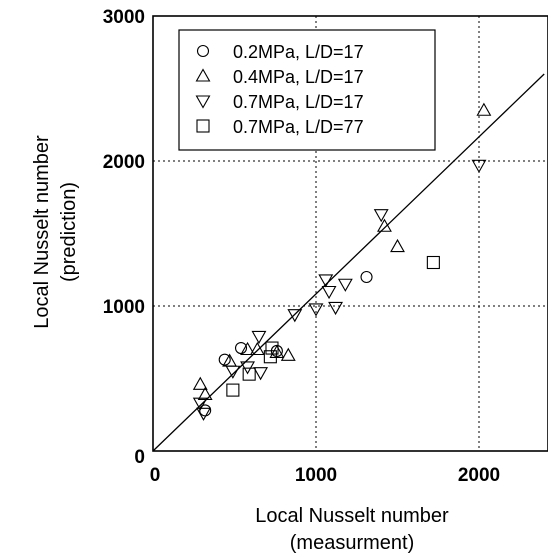  I want to click on y-tick-label: 3000, so click(124, 17).